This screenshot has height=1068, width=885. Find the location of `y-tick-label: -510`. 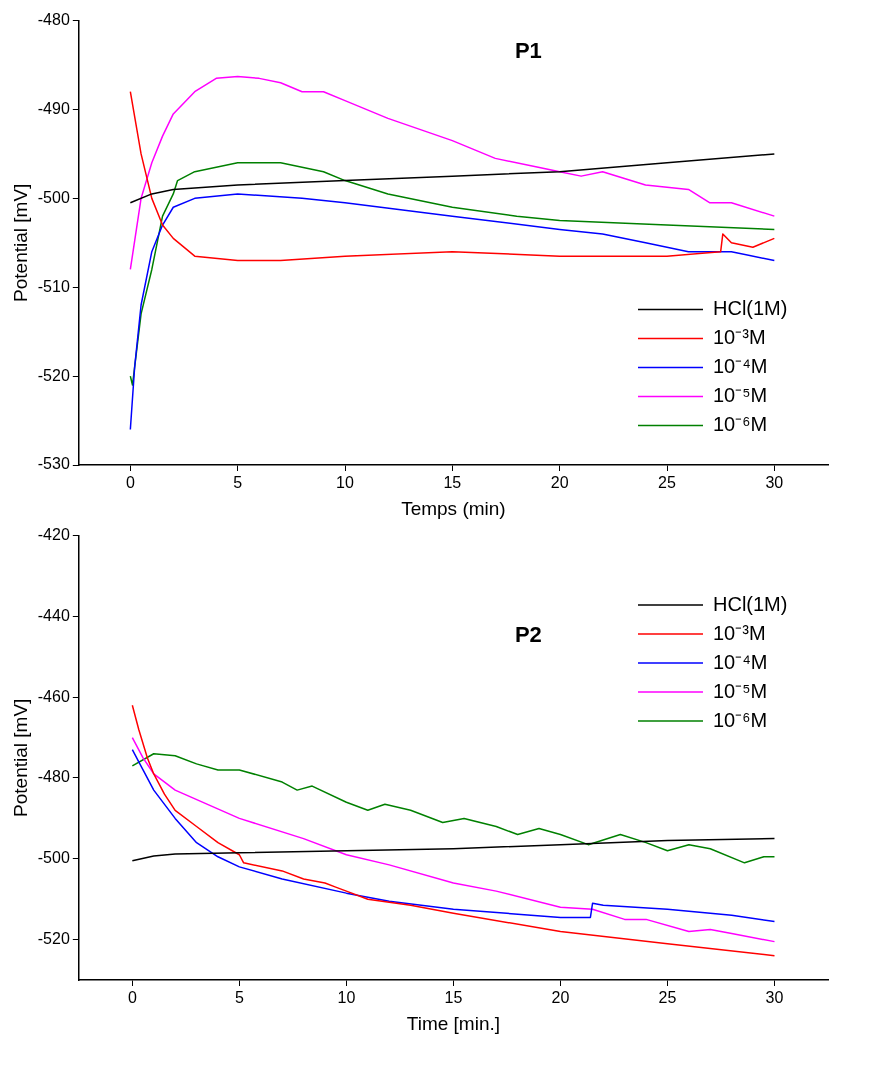

y-tick-label: -510 is located at coordinates (53, 286).